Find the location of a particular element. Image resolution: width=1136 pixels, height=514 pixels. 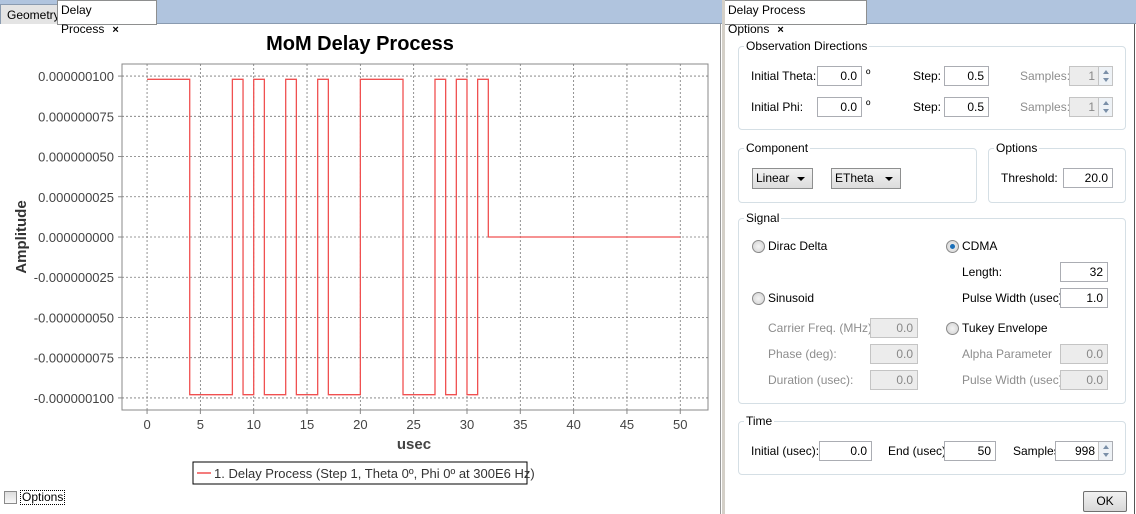

time-samples-spinner: 998 is located at coordinates (1084, 451).